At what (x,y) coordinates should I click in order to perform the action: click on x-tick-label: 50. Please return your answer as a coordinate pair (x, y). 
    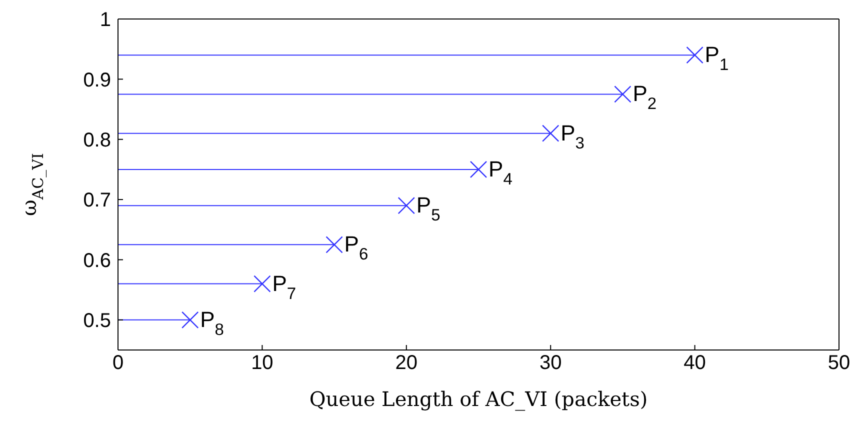
    Looking at the image, I should click on (839, 363).